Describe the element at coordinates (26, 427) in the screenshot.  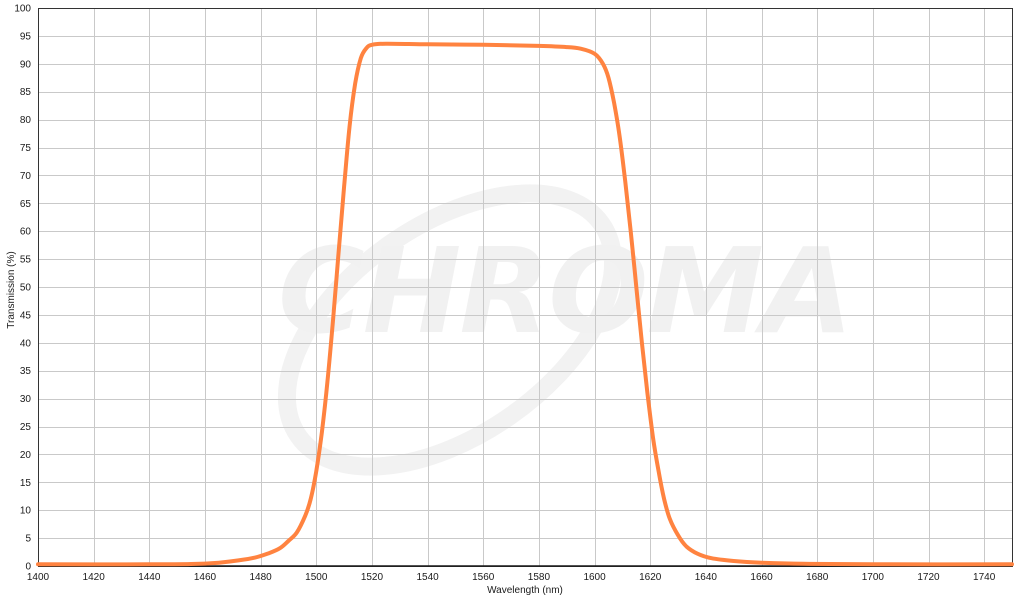
I see `y-tick-label: 25` at that location.